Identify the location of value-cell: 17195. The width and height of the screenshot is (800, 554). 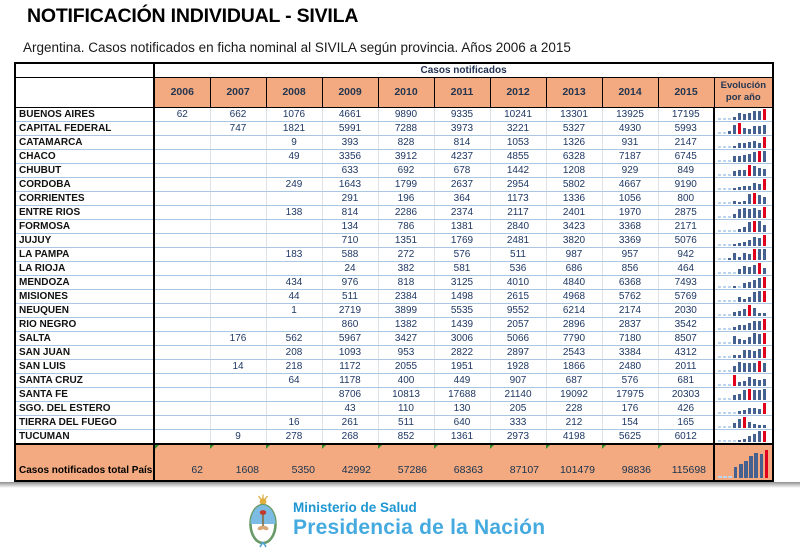
(686, 114).